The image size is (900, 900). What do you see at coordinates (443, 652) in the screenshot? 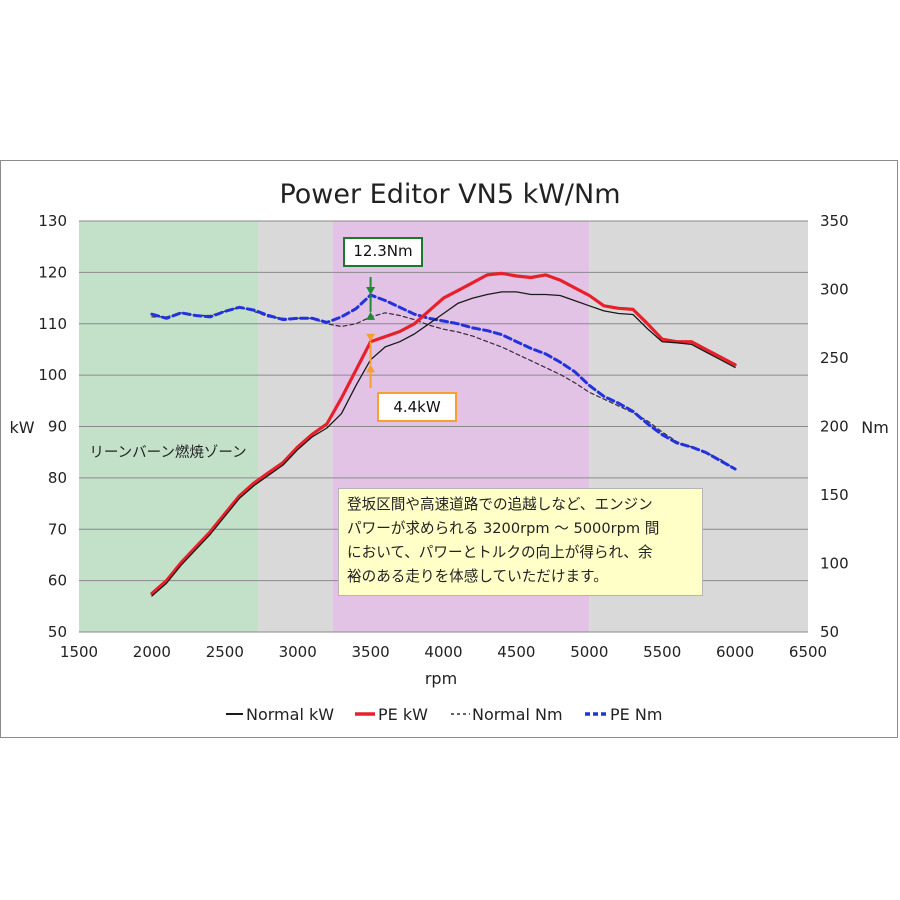
I see `x-tick-label: 4000` at bounding box center [443, 652].